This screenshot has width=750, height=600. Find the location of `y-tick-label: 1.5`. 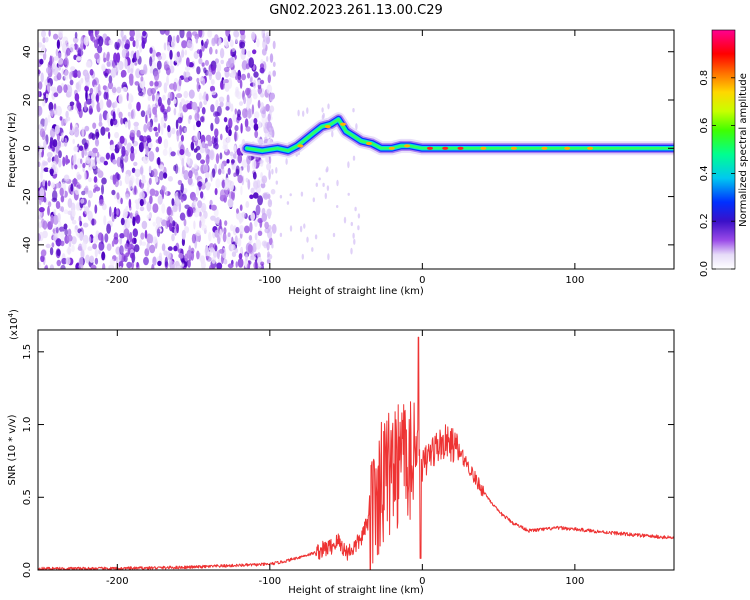

y-tick-label: 1.5 is located at coordinates (27, 352).